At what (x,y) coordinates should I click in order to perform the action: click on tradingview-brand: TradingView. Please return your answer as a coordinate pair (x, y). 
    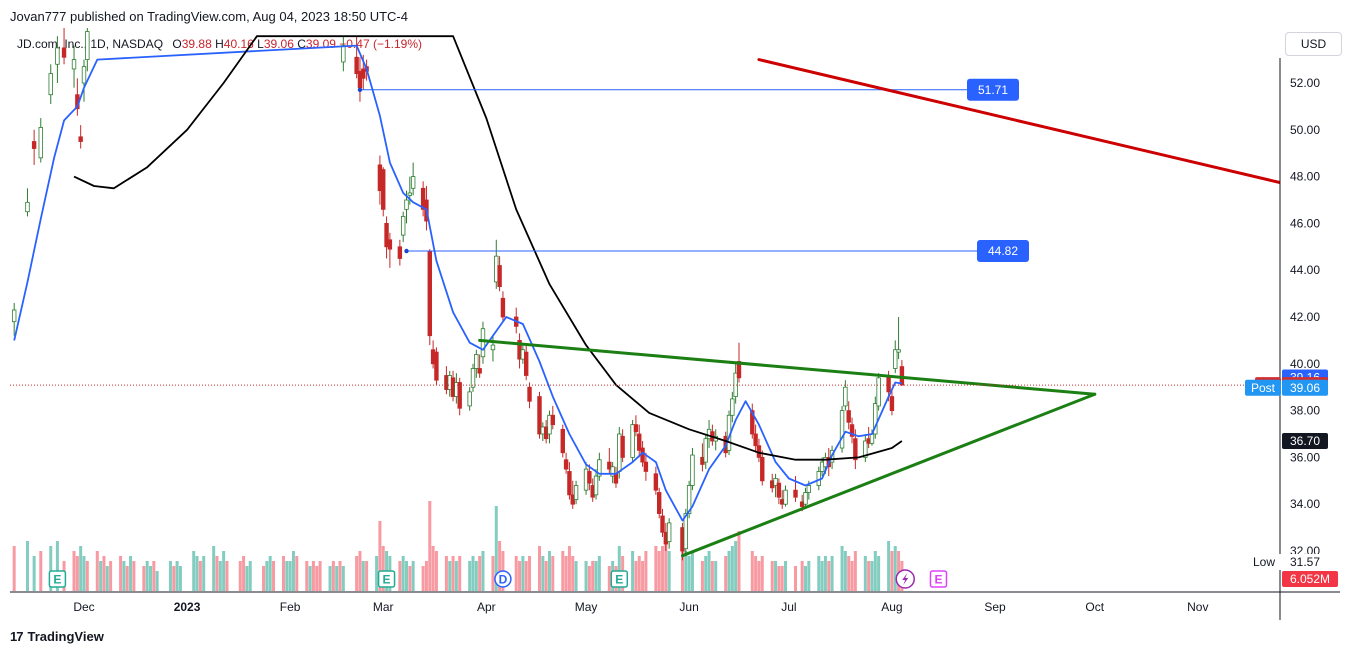
    Looking at the image, I should click on (65, 636).